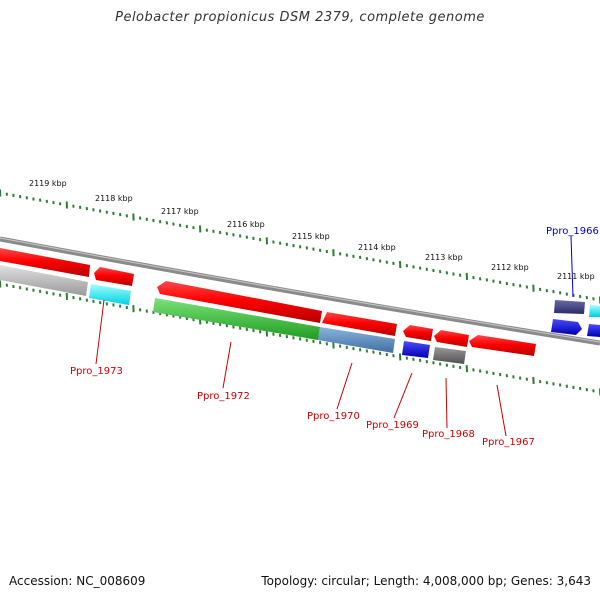 The image size is (600, 600). I want to click on ruler-label: 2115 kbp, so click(311, 236).